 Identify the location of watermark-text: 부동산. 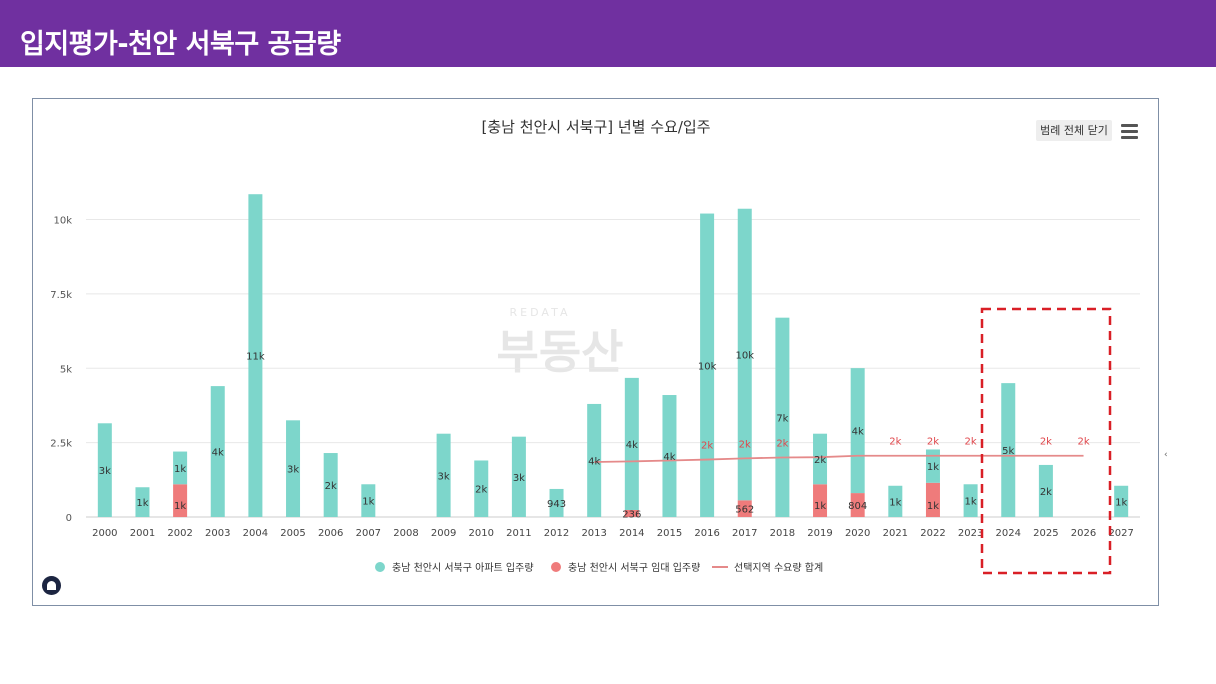
(560, 352).